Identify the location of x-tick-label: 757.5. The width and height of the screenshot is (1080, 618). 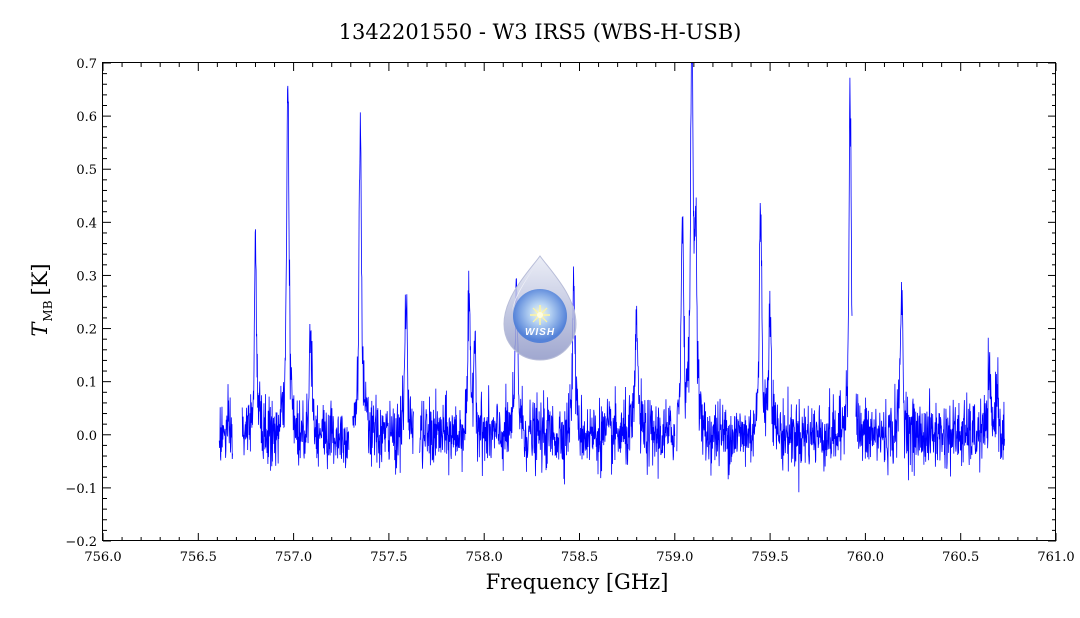
(388, 557).